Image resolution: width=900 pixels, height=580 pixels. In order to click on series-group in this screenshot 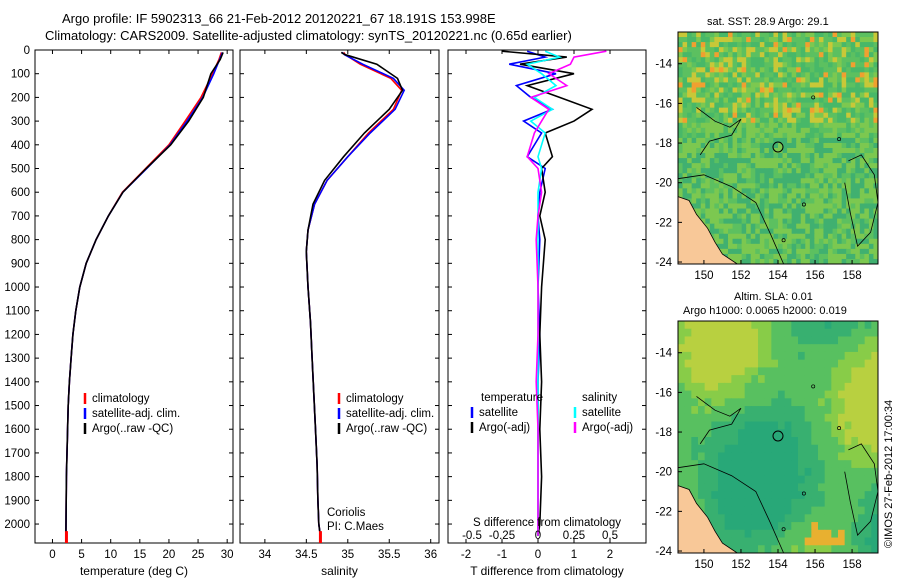, I will do `click(554, 293)`.